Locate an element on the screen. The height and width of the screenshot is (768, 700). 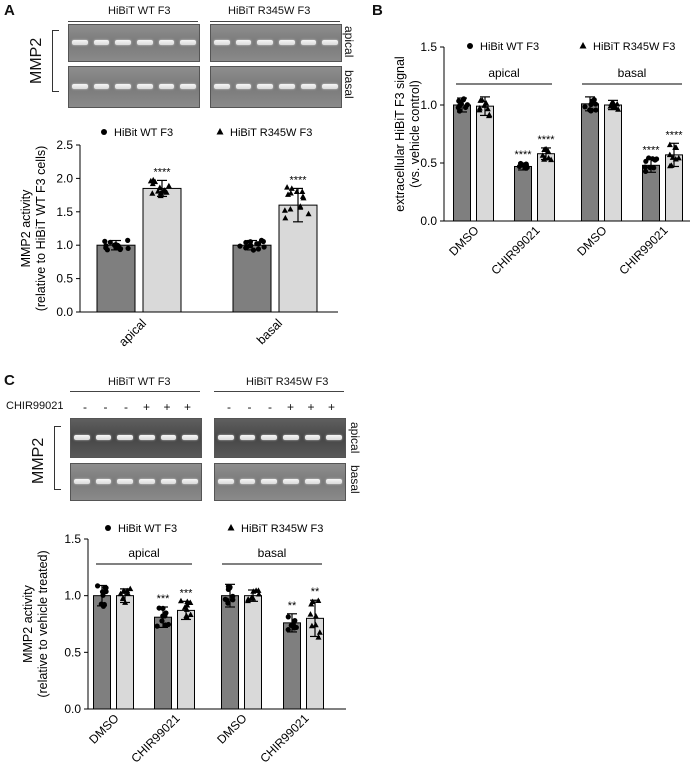
gel-group1-label: HiBiT WT F3 is located at coordinates (139, 382).